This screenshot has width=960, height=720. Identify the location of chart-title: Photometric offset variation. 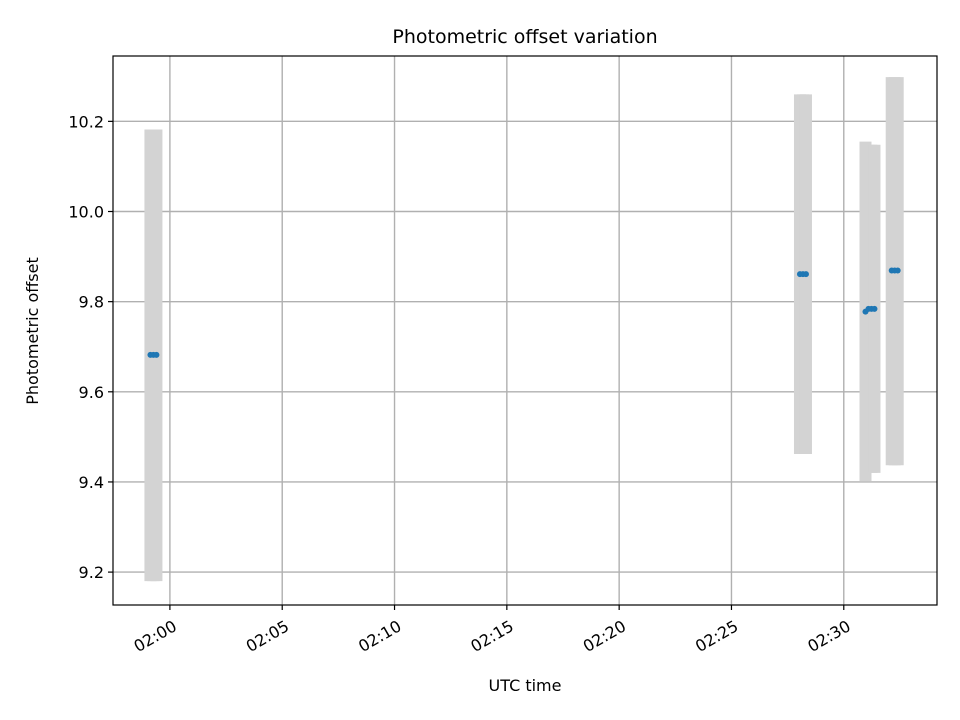
(524, 37).